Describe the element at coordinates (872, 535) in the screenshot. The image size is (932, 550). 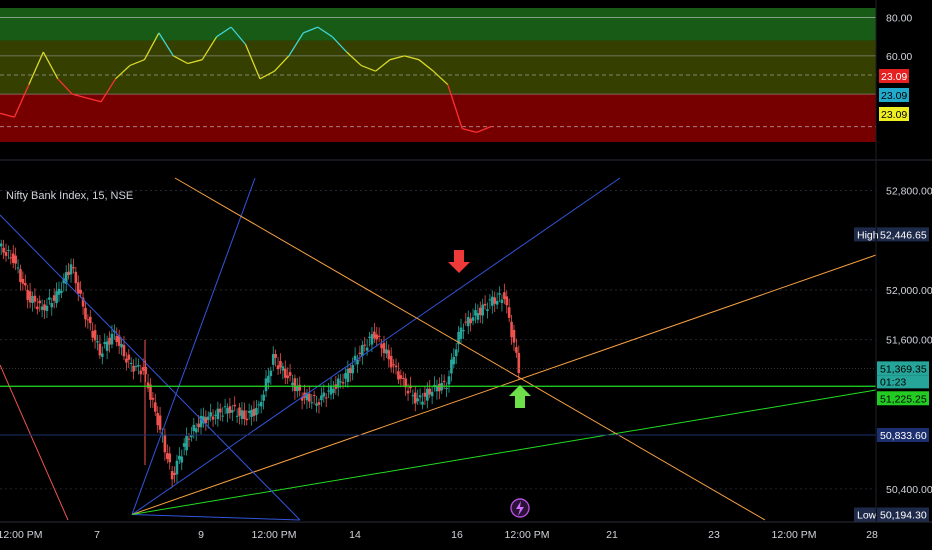
I see `x-tick-label: 28` at that location.